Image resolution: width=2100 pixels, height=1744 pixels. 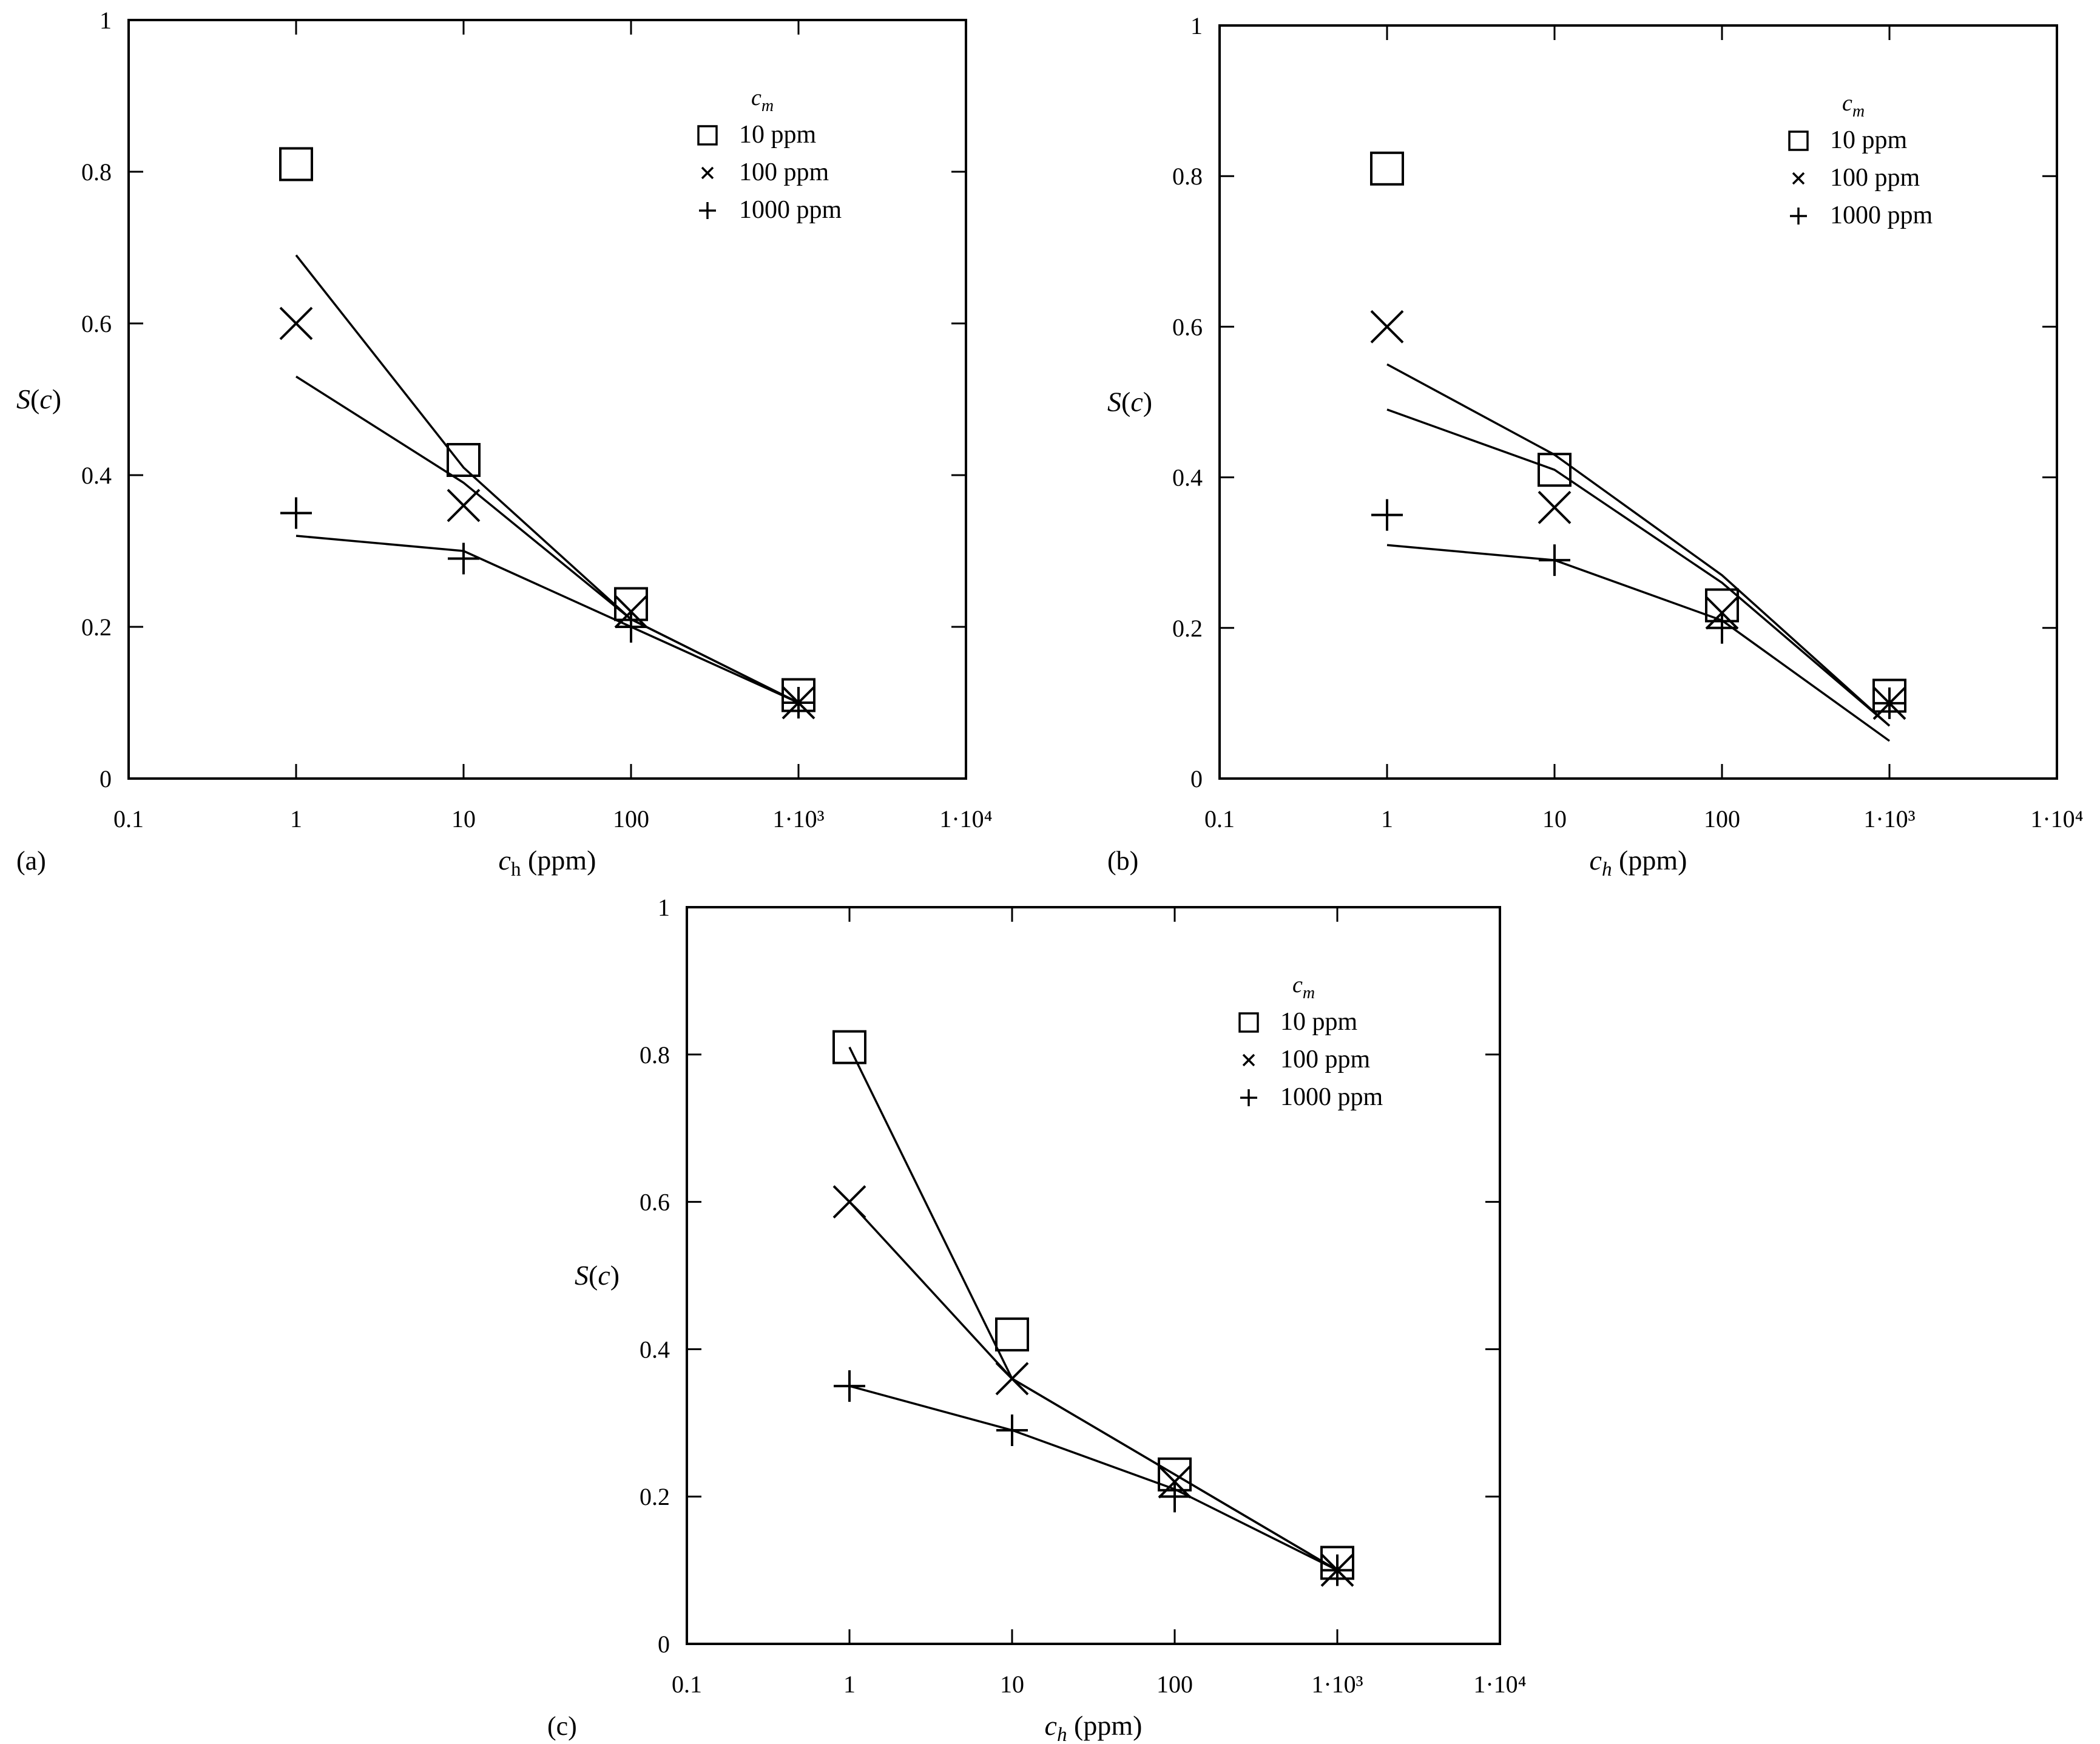 I want to click on panel-label: (b), so click(x=1122, y=861).